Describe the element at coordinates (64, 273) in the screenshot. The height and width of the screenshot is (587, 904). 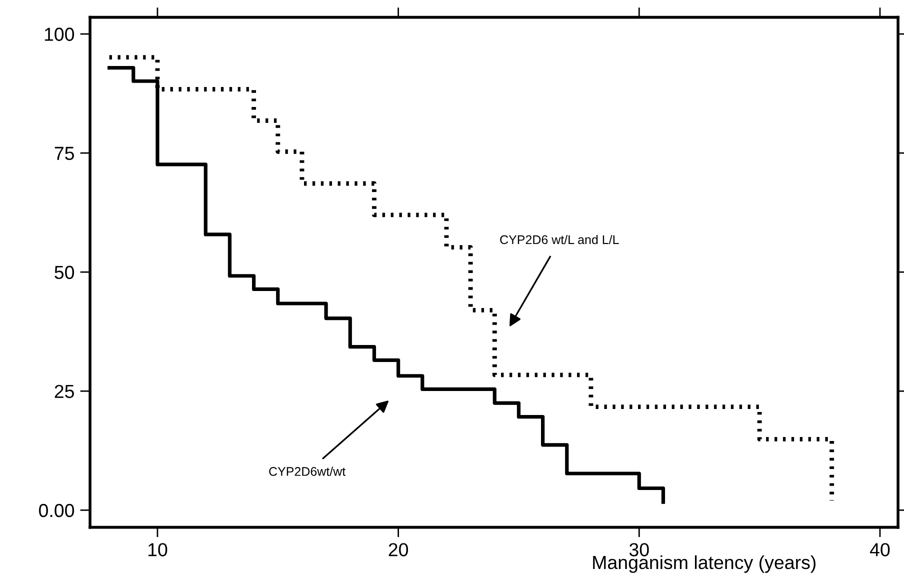
I see `y-tick-label: 50` at that location.